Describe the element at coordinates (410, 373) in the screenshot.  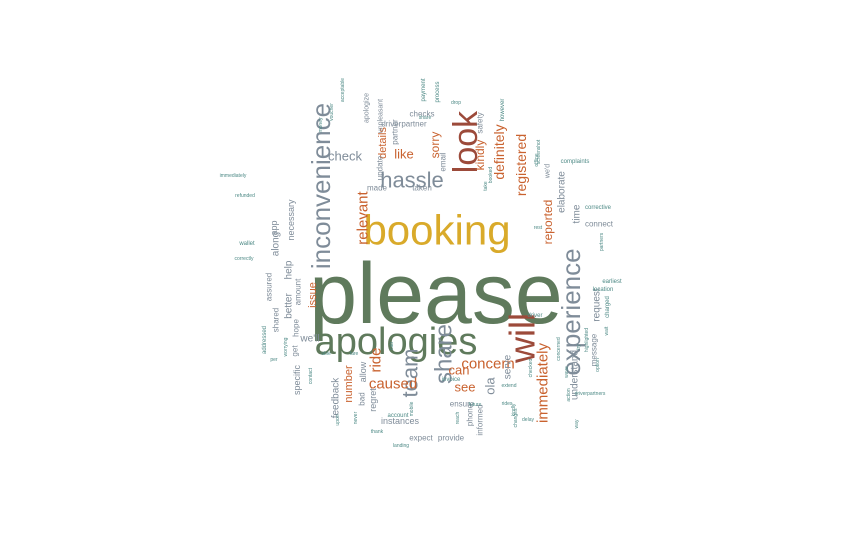
I see `word-team: team` at that location.